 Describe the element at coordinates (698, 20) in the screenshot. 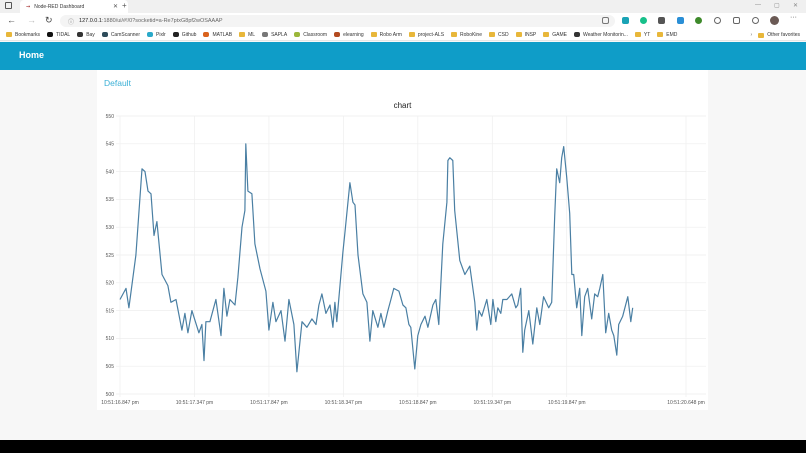

I see `extension-leaf-icon` at that location.